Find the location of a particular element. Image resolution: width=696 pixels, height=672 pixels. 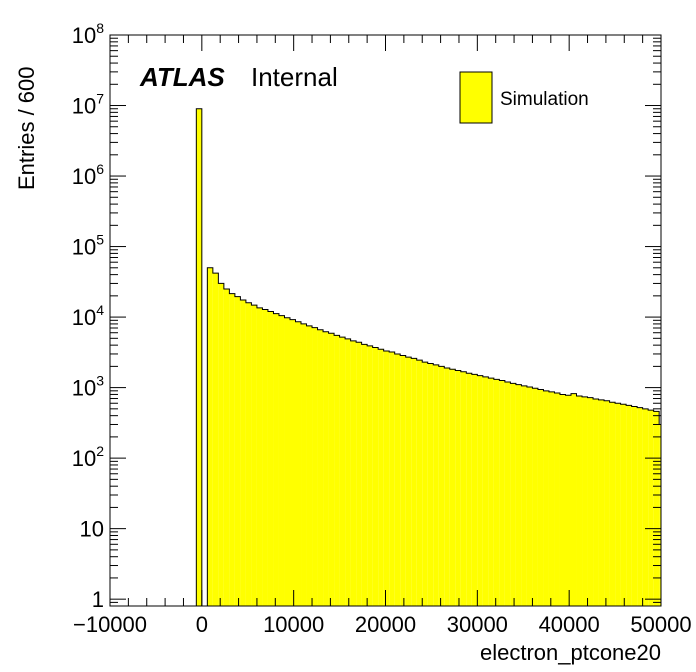

x-tick-label: 30000 is located at coordinates (477, 624).